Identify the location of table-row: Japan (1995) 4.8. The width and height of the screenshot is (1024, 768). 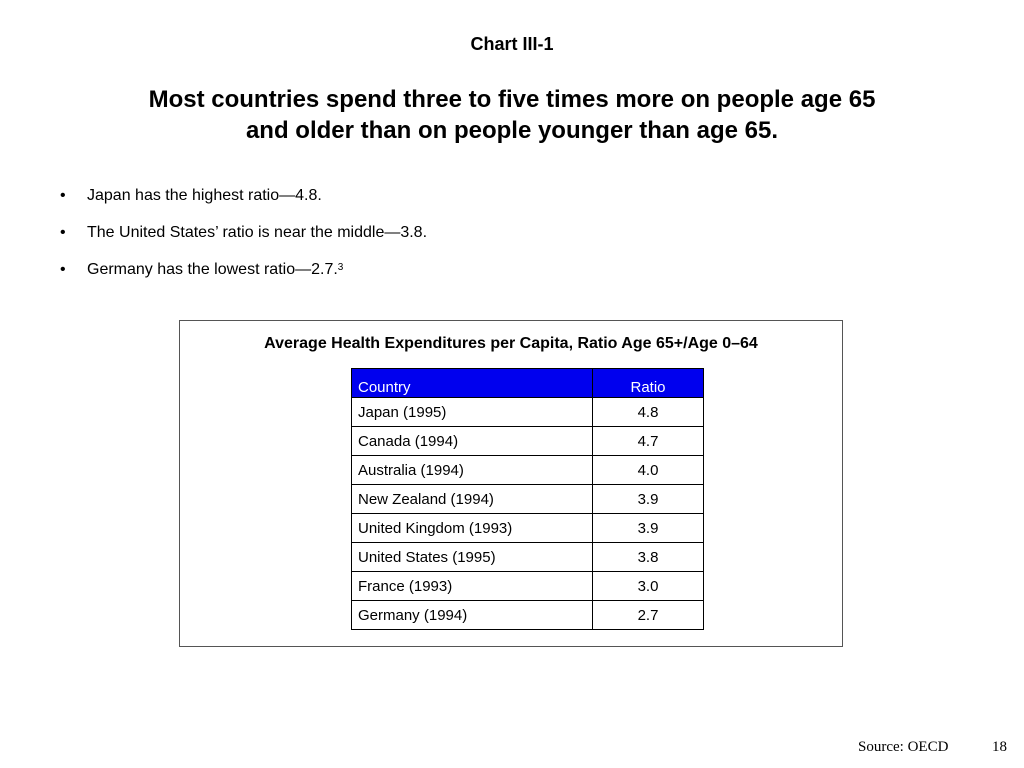
(527, 412).